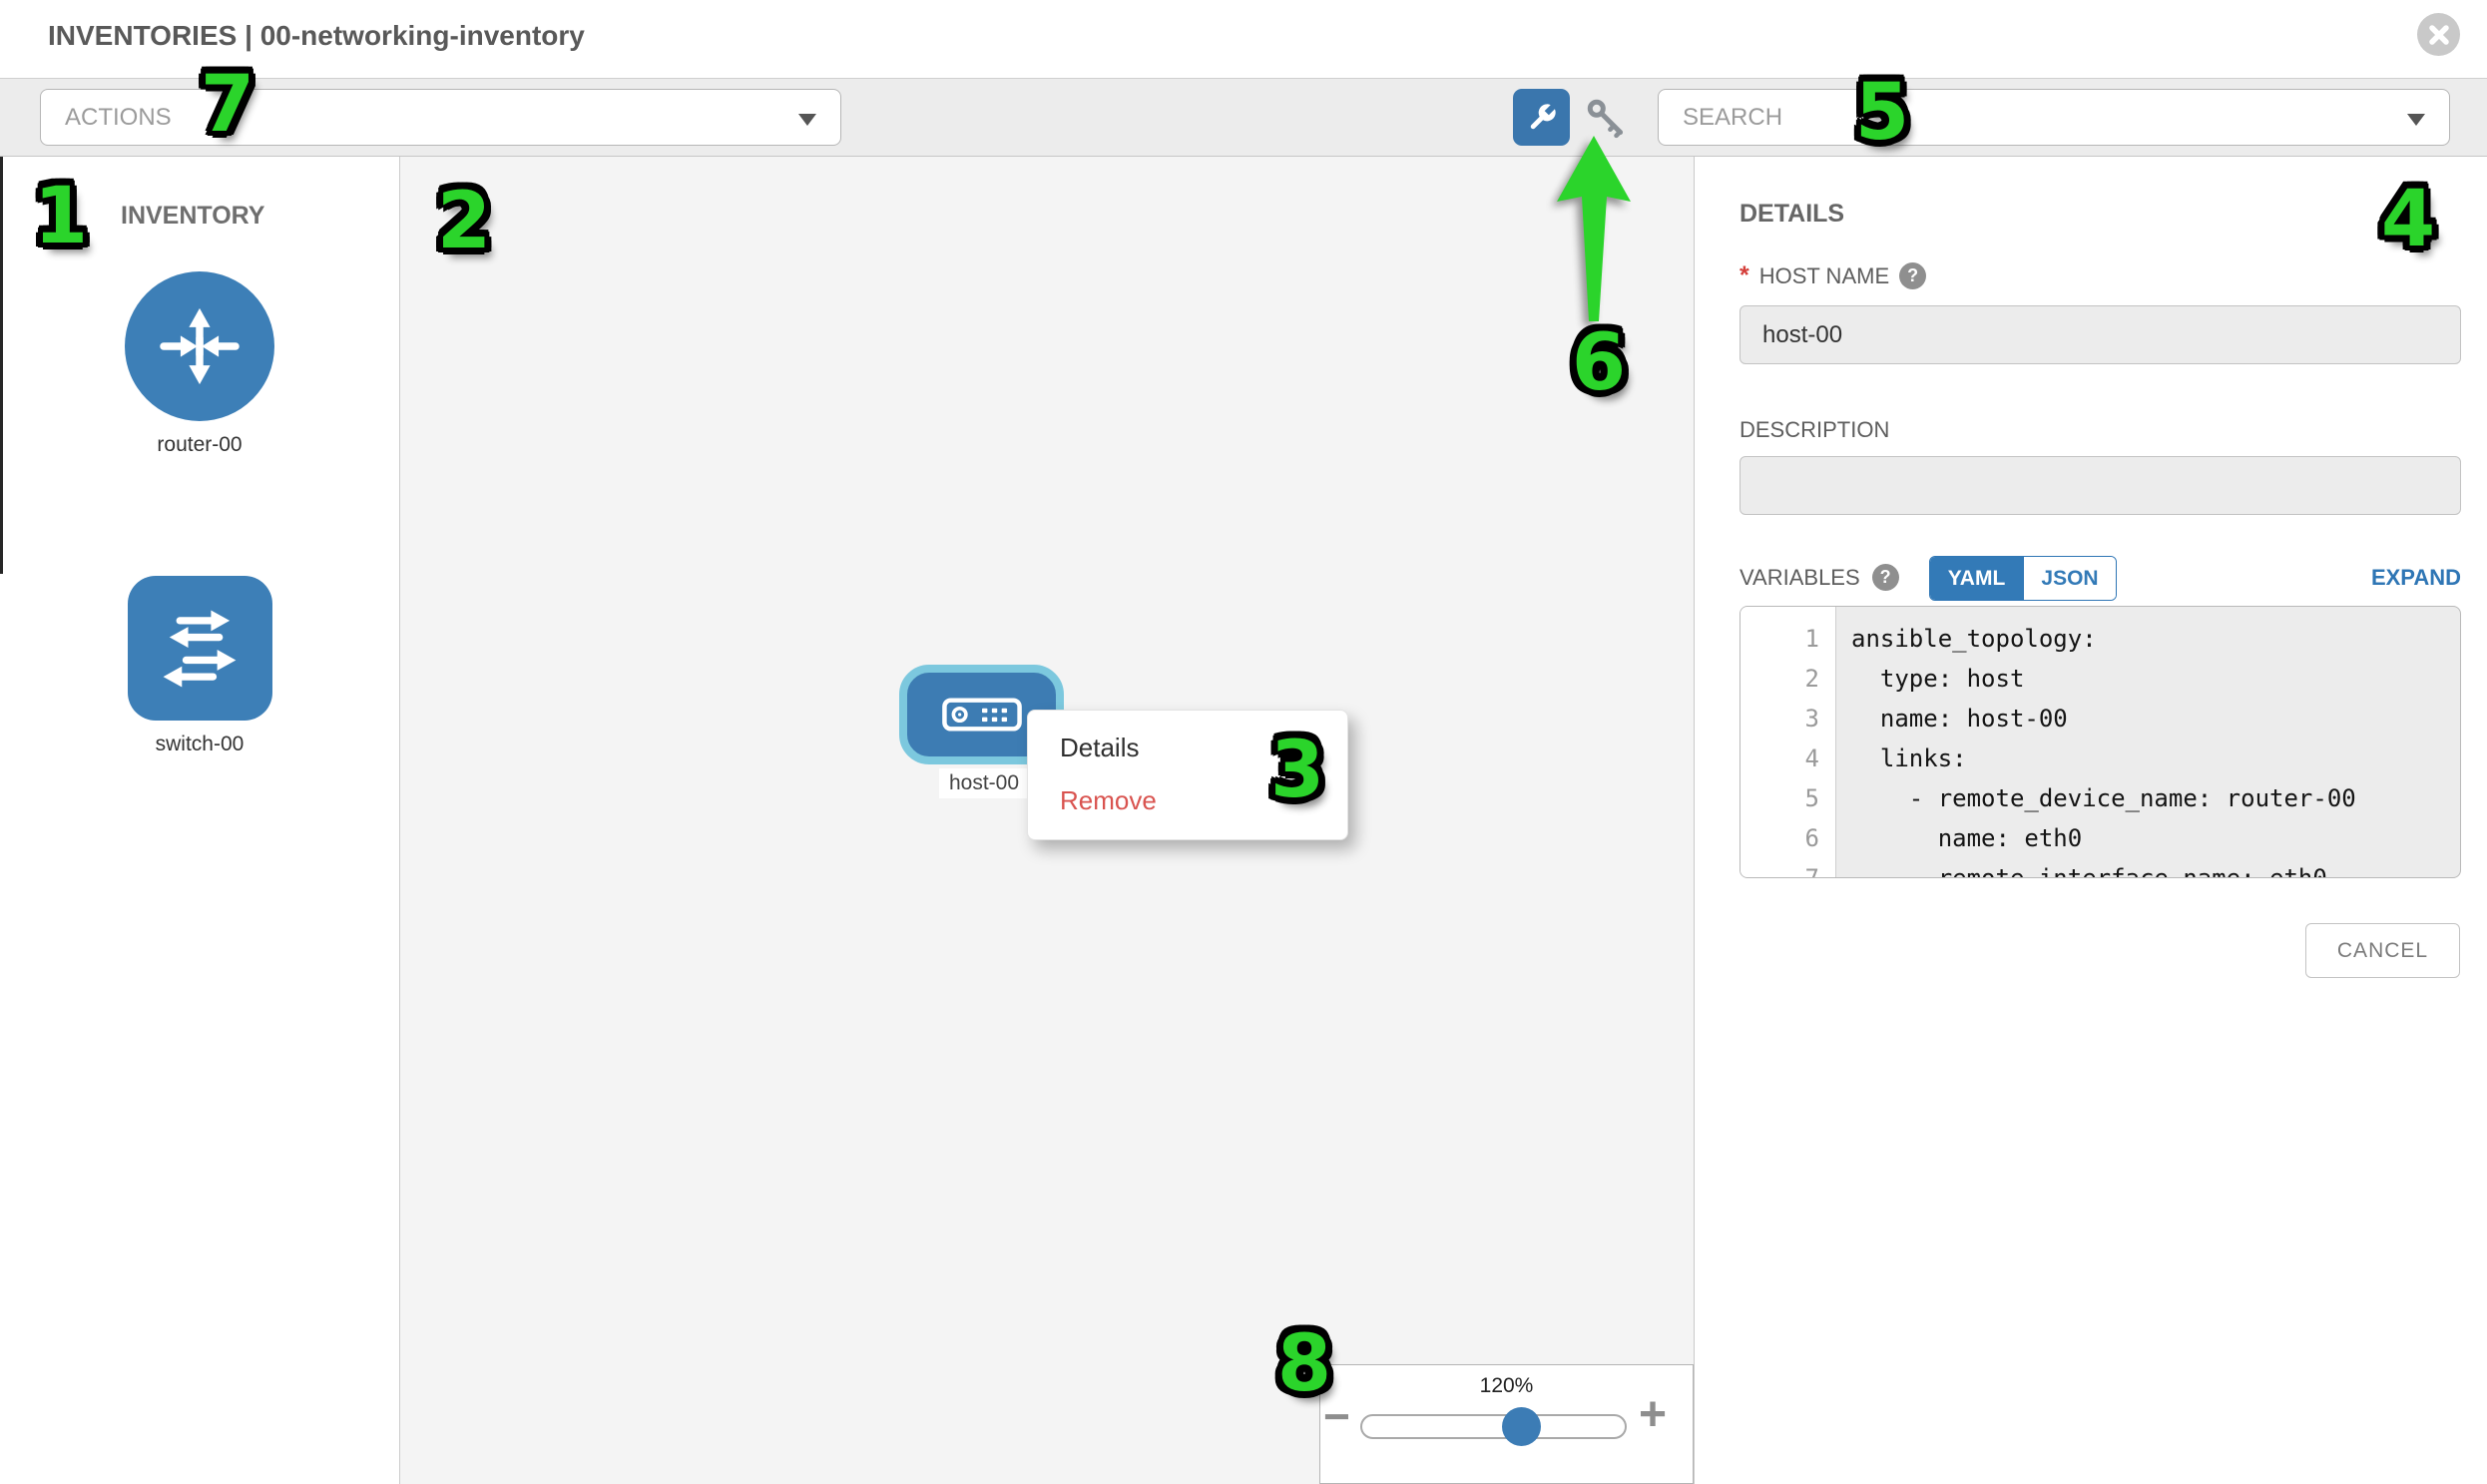  I want to click on editor-line-number: 2, so click(1811, 679).